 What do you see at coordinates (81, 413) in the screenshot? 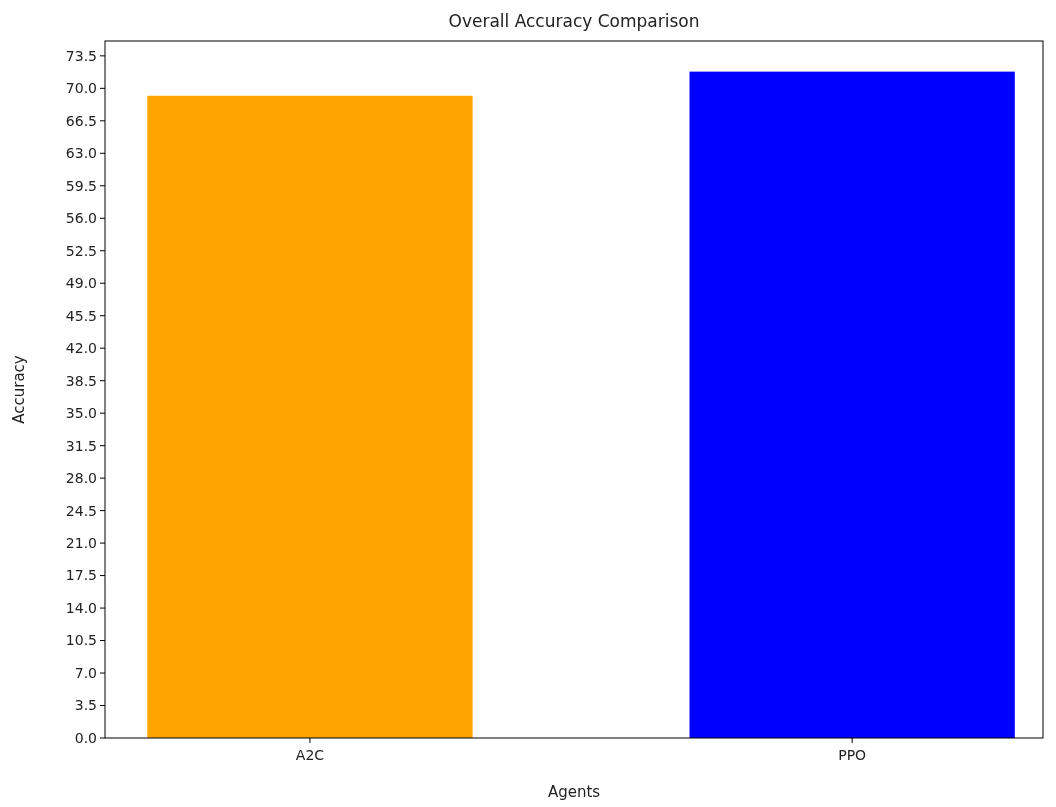
I see `y-tick-label: 35.0` at bounding box center [81, 413].